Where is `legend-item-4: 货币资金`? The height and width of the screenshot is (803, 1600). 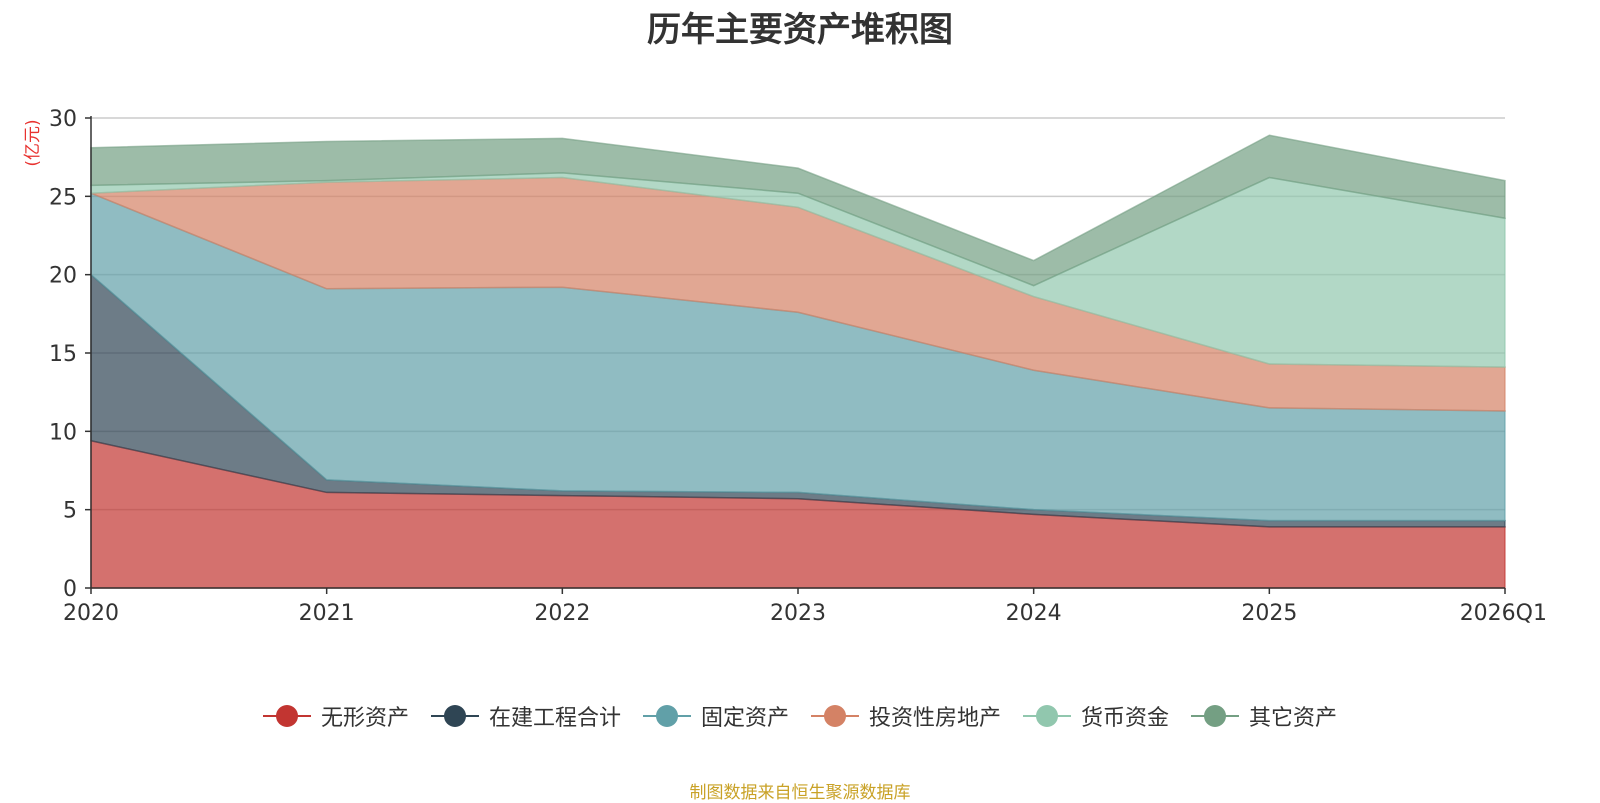 legend-item-4: 货币资金 is located at coordinates (1096, 716).